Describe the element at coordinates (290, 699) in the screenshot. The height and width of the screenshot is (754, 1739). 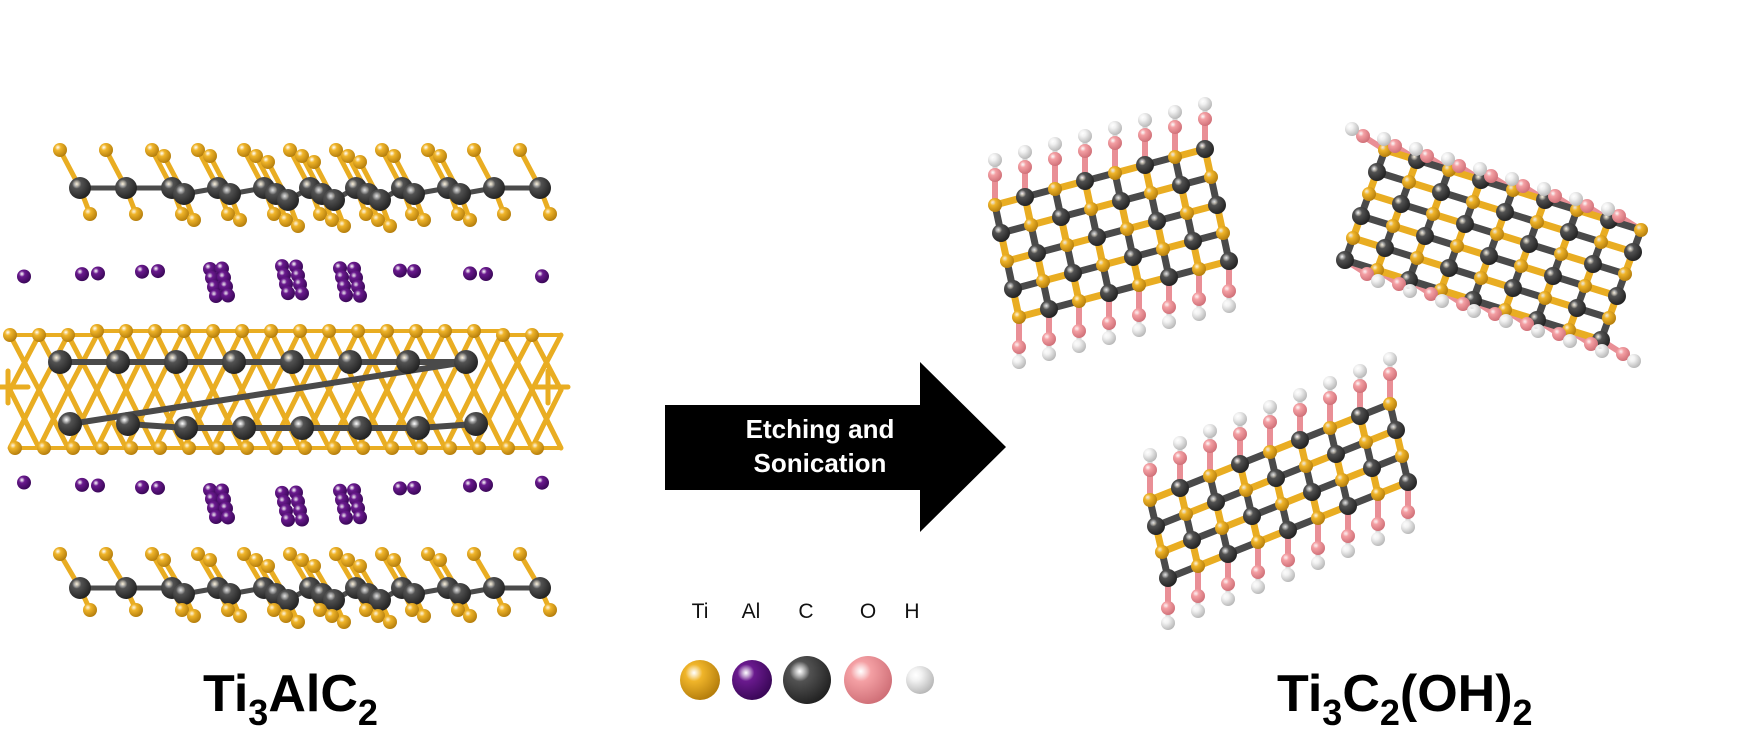
I see `reactant-formula: Ti3AlC2` at that location.